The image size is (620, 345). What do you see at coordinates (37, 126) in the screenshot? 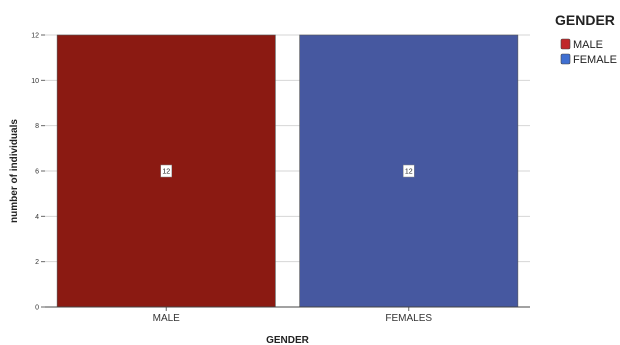
I see `y-tick-label: 8` at bounding box center [37, 126].